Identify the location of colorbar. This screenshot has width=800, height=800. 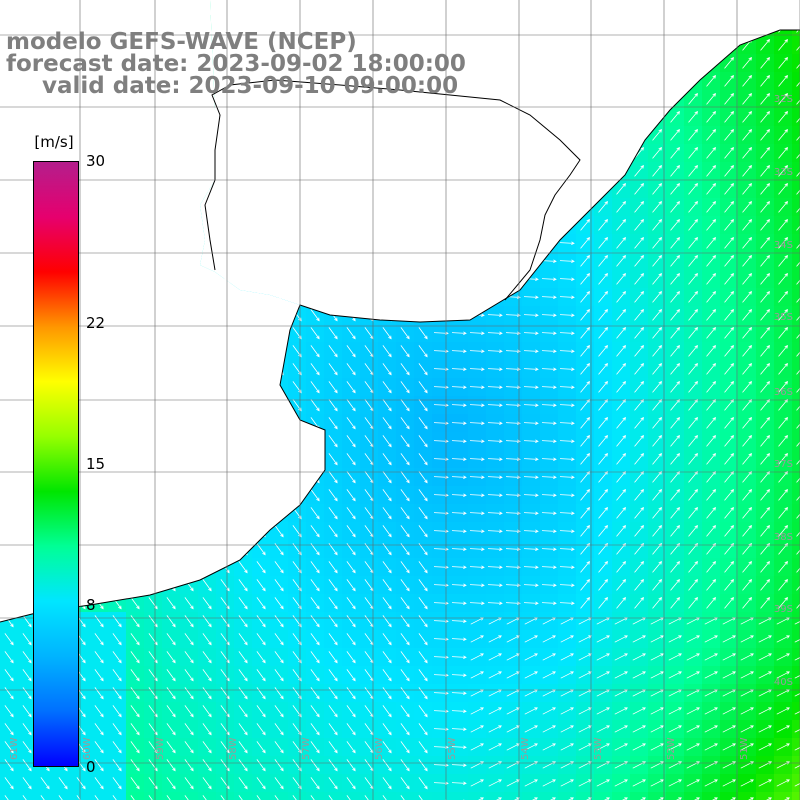
(56, 464).